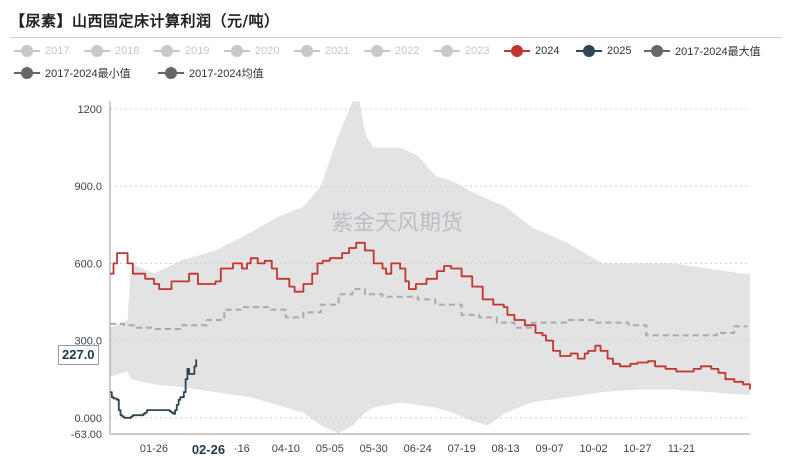  I want to click on x-tick-label: 08-13, so click(506, 449).